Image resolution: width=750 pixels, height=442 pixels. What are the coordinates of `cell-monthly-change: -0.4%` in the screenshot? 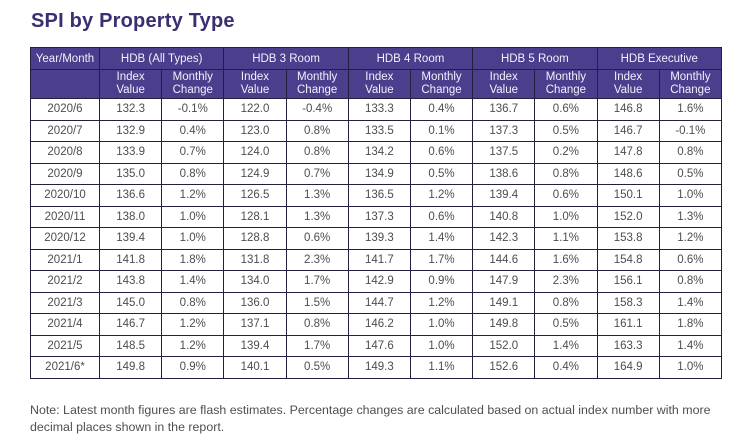 It's located at (317, 109).